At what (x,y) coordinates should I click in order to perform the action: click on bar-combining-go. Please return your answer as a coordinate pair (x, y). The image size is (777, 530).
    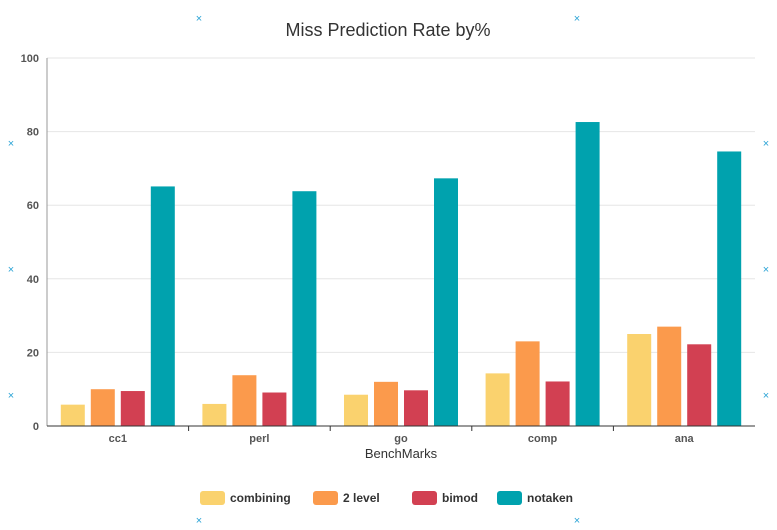
    Looking at the image, I should click on (356, 410).